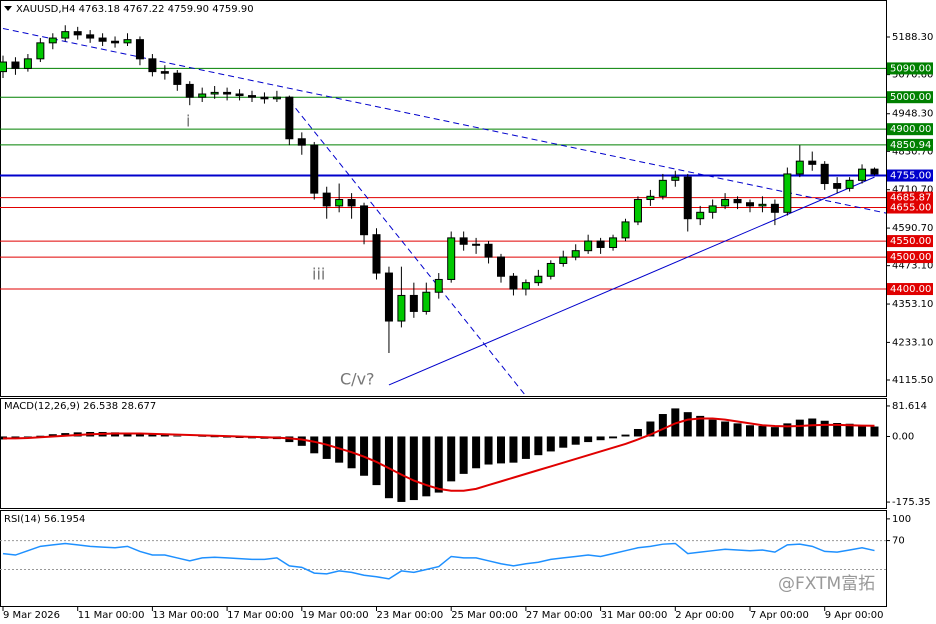 Image resolution: width=936 pixels, height=624 pixels. I want to click on macd-label: MACD(12,26,9) 26.538 28.677, so click(80, 406).